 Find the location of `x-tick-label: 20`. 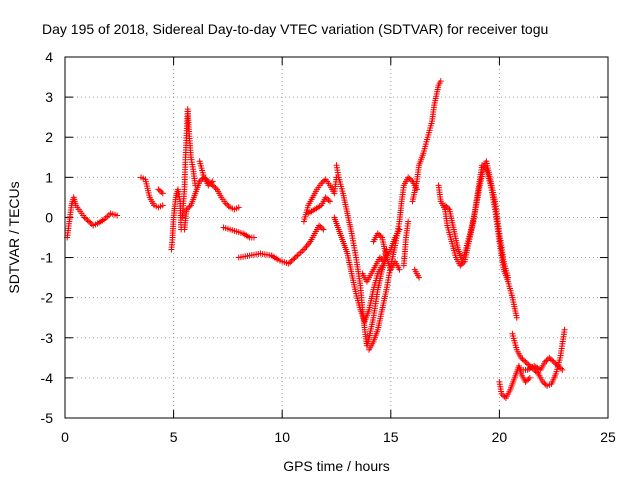

x-tick-label: 20 is located at coordinates (500, 437).